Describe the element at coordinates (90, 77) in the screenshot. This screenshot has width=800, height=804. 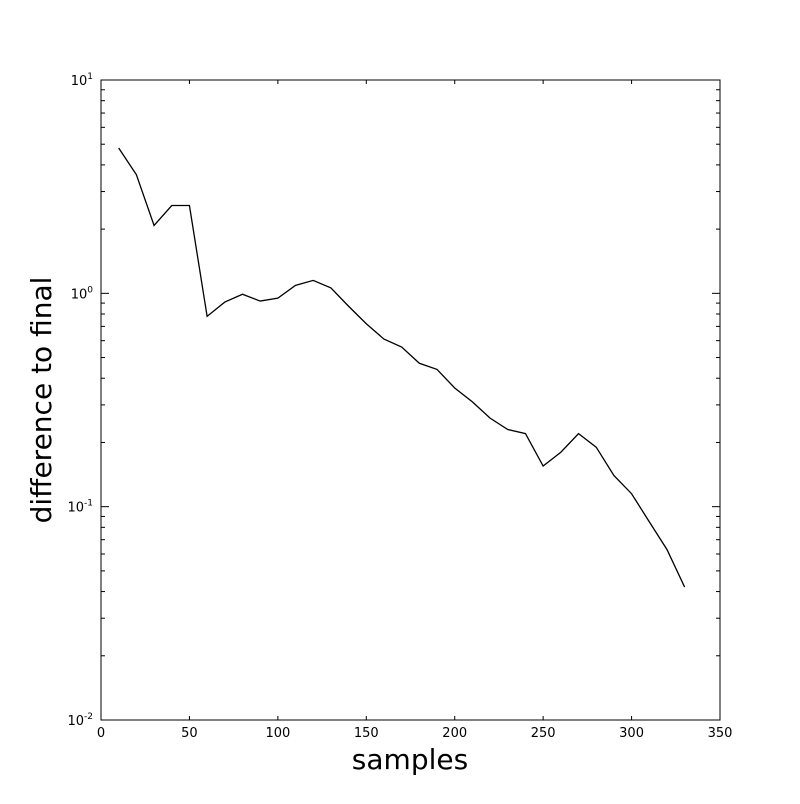
I see `y-tick-label-exponent: 1` at that location.